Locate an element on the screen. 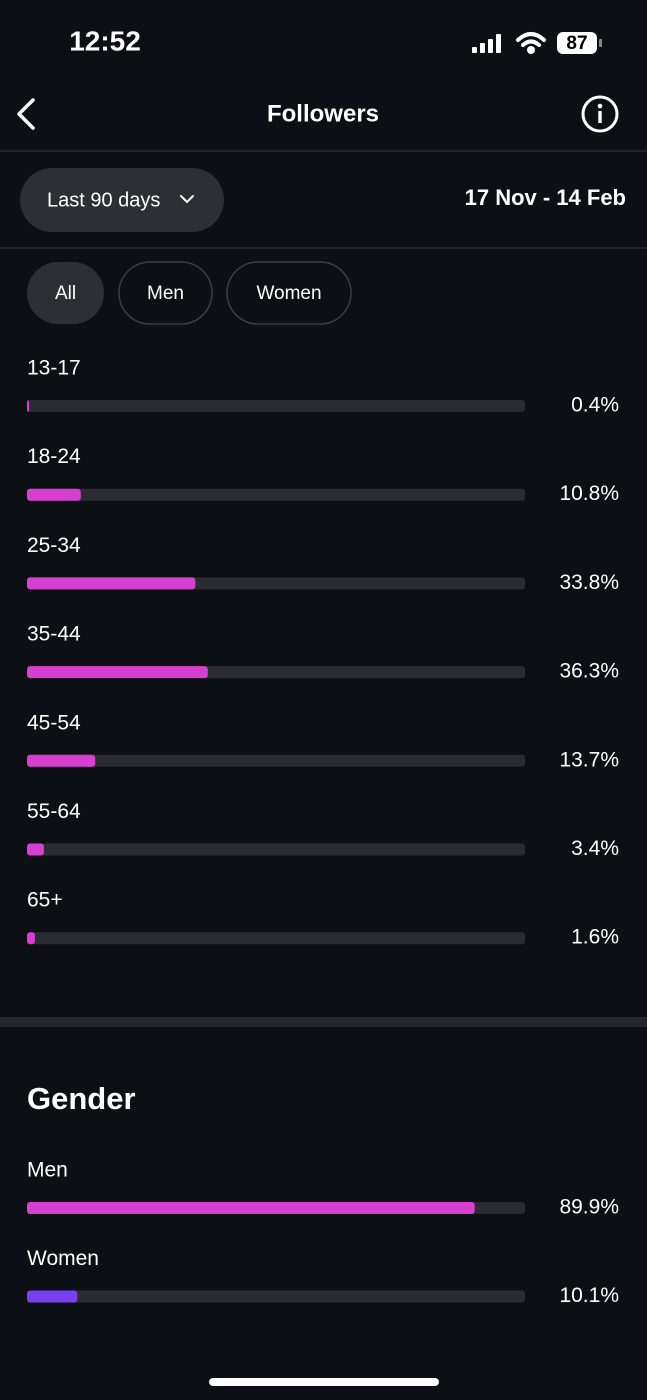  page-title: Followers is located at coordinates (323, 113).